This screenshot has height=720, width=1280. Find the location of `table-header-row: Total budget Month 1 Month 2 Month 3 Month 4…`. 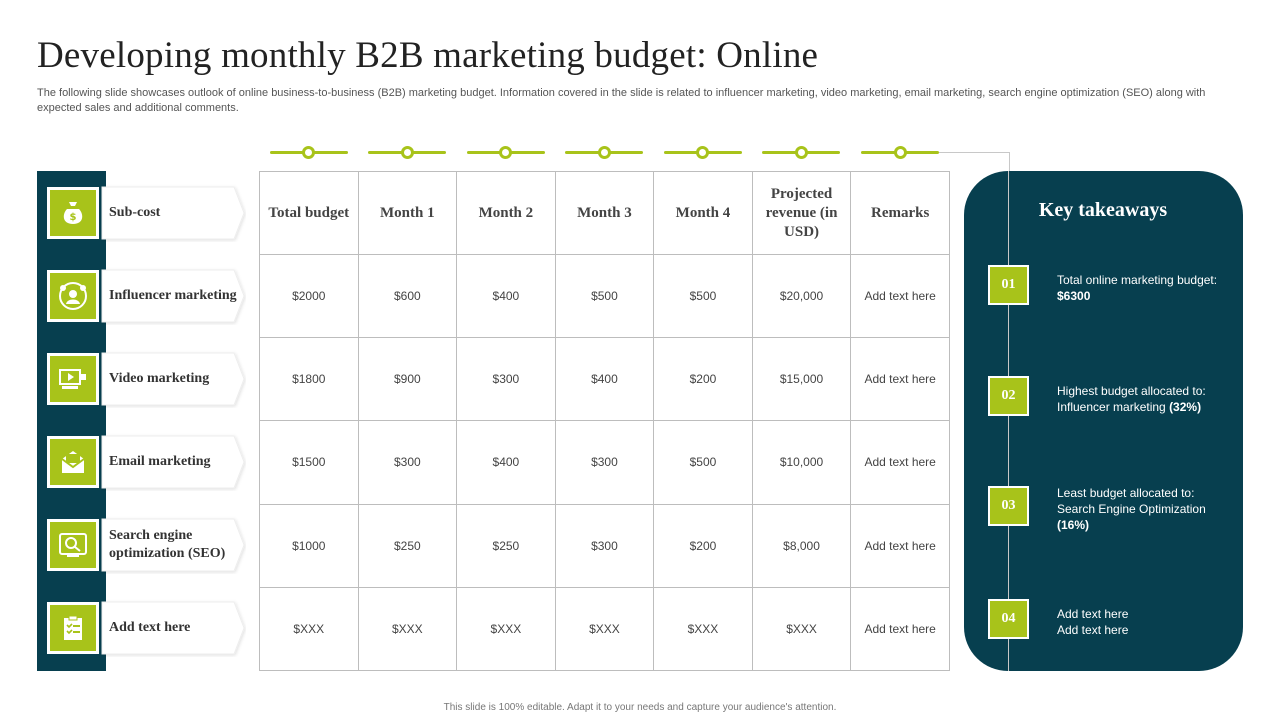

table-header-row: Total budget Month 1 Month 2 Month 3 Month 4… is located at coordinates (604, 213).